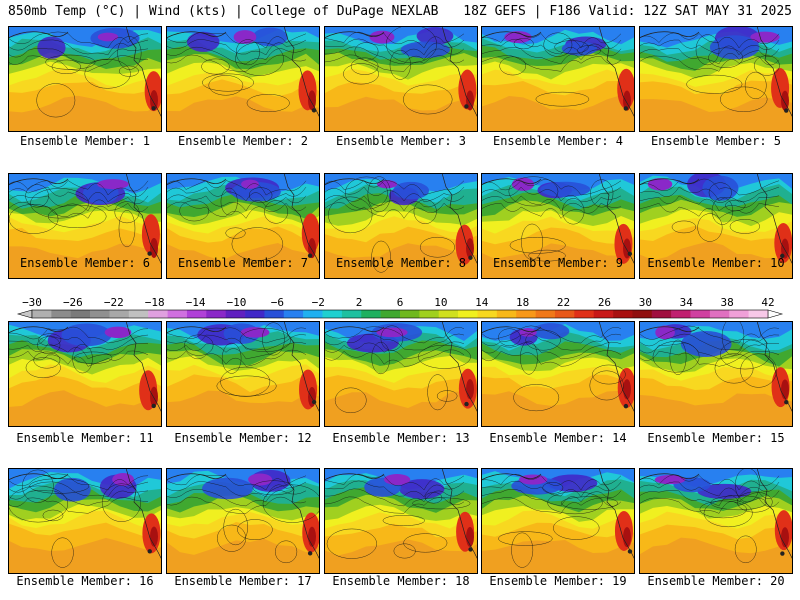 This screenshot has width=800, height=600. I want to click on ensemble-member-label: Ensemble Member: 3, so click(401, 141).